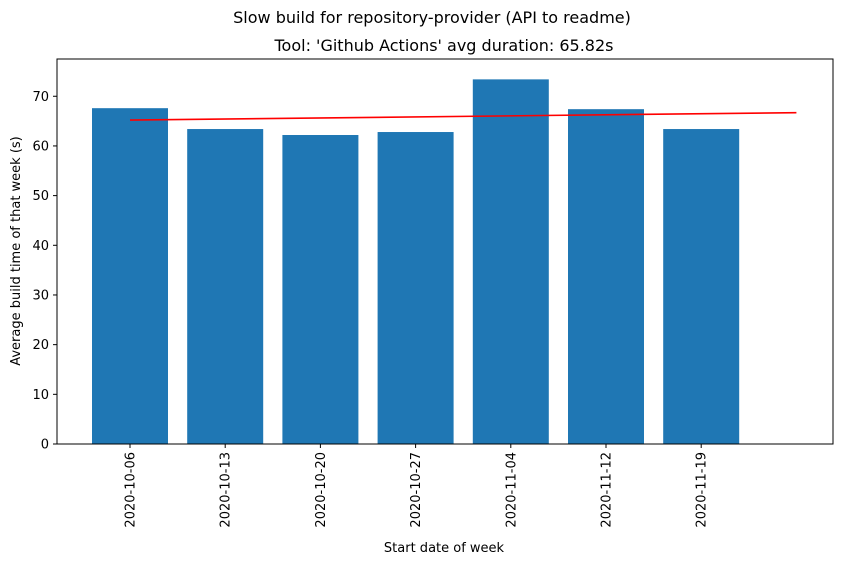  I want to click on y-axis: 0 10 20 30 40 50 60 70, so click(44, 271).